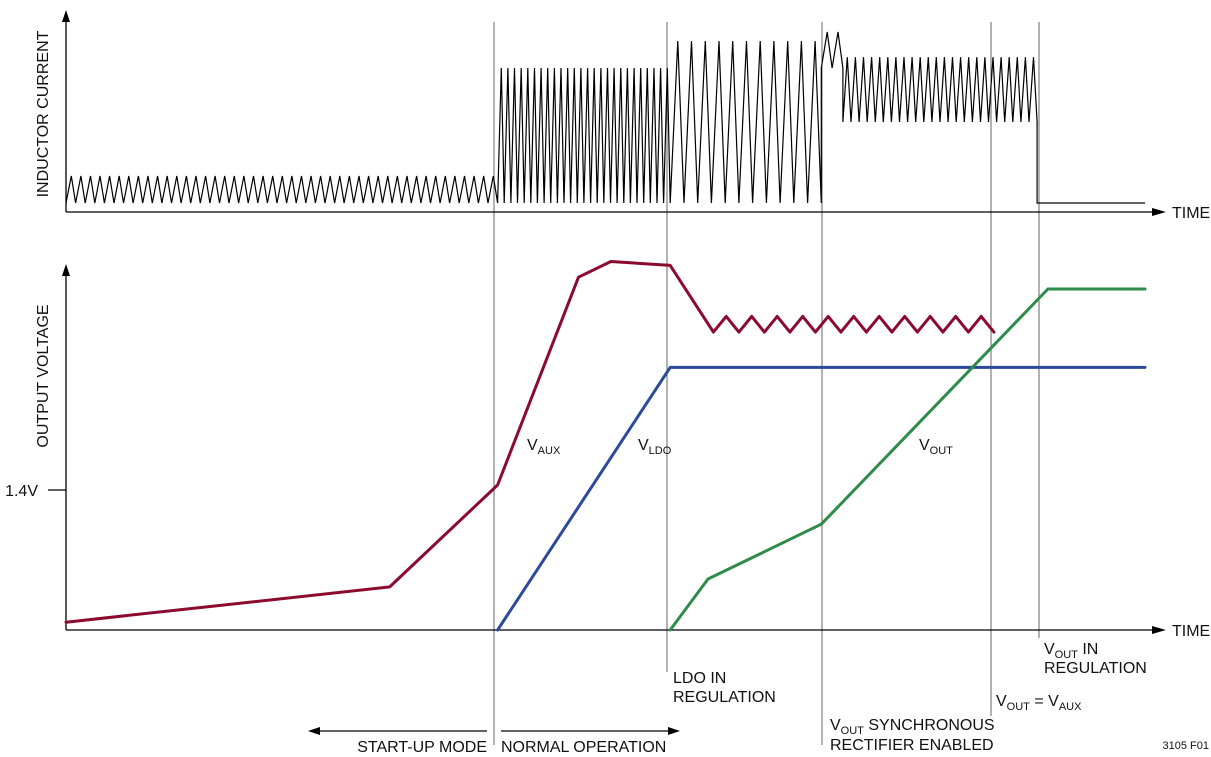 The width and height of the screenshot is (1211, 757). I want to click on vout-equals-vaux-label: VOUT = VAUX, so click(1039, 703).